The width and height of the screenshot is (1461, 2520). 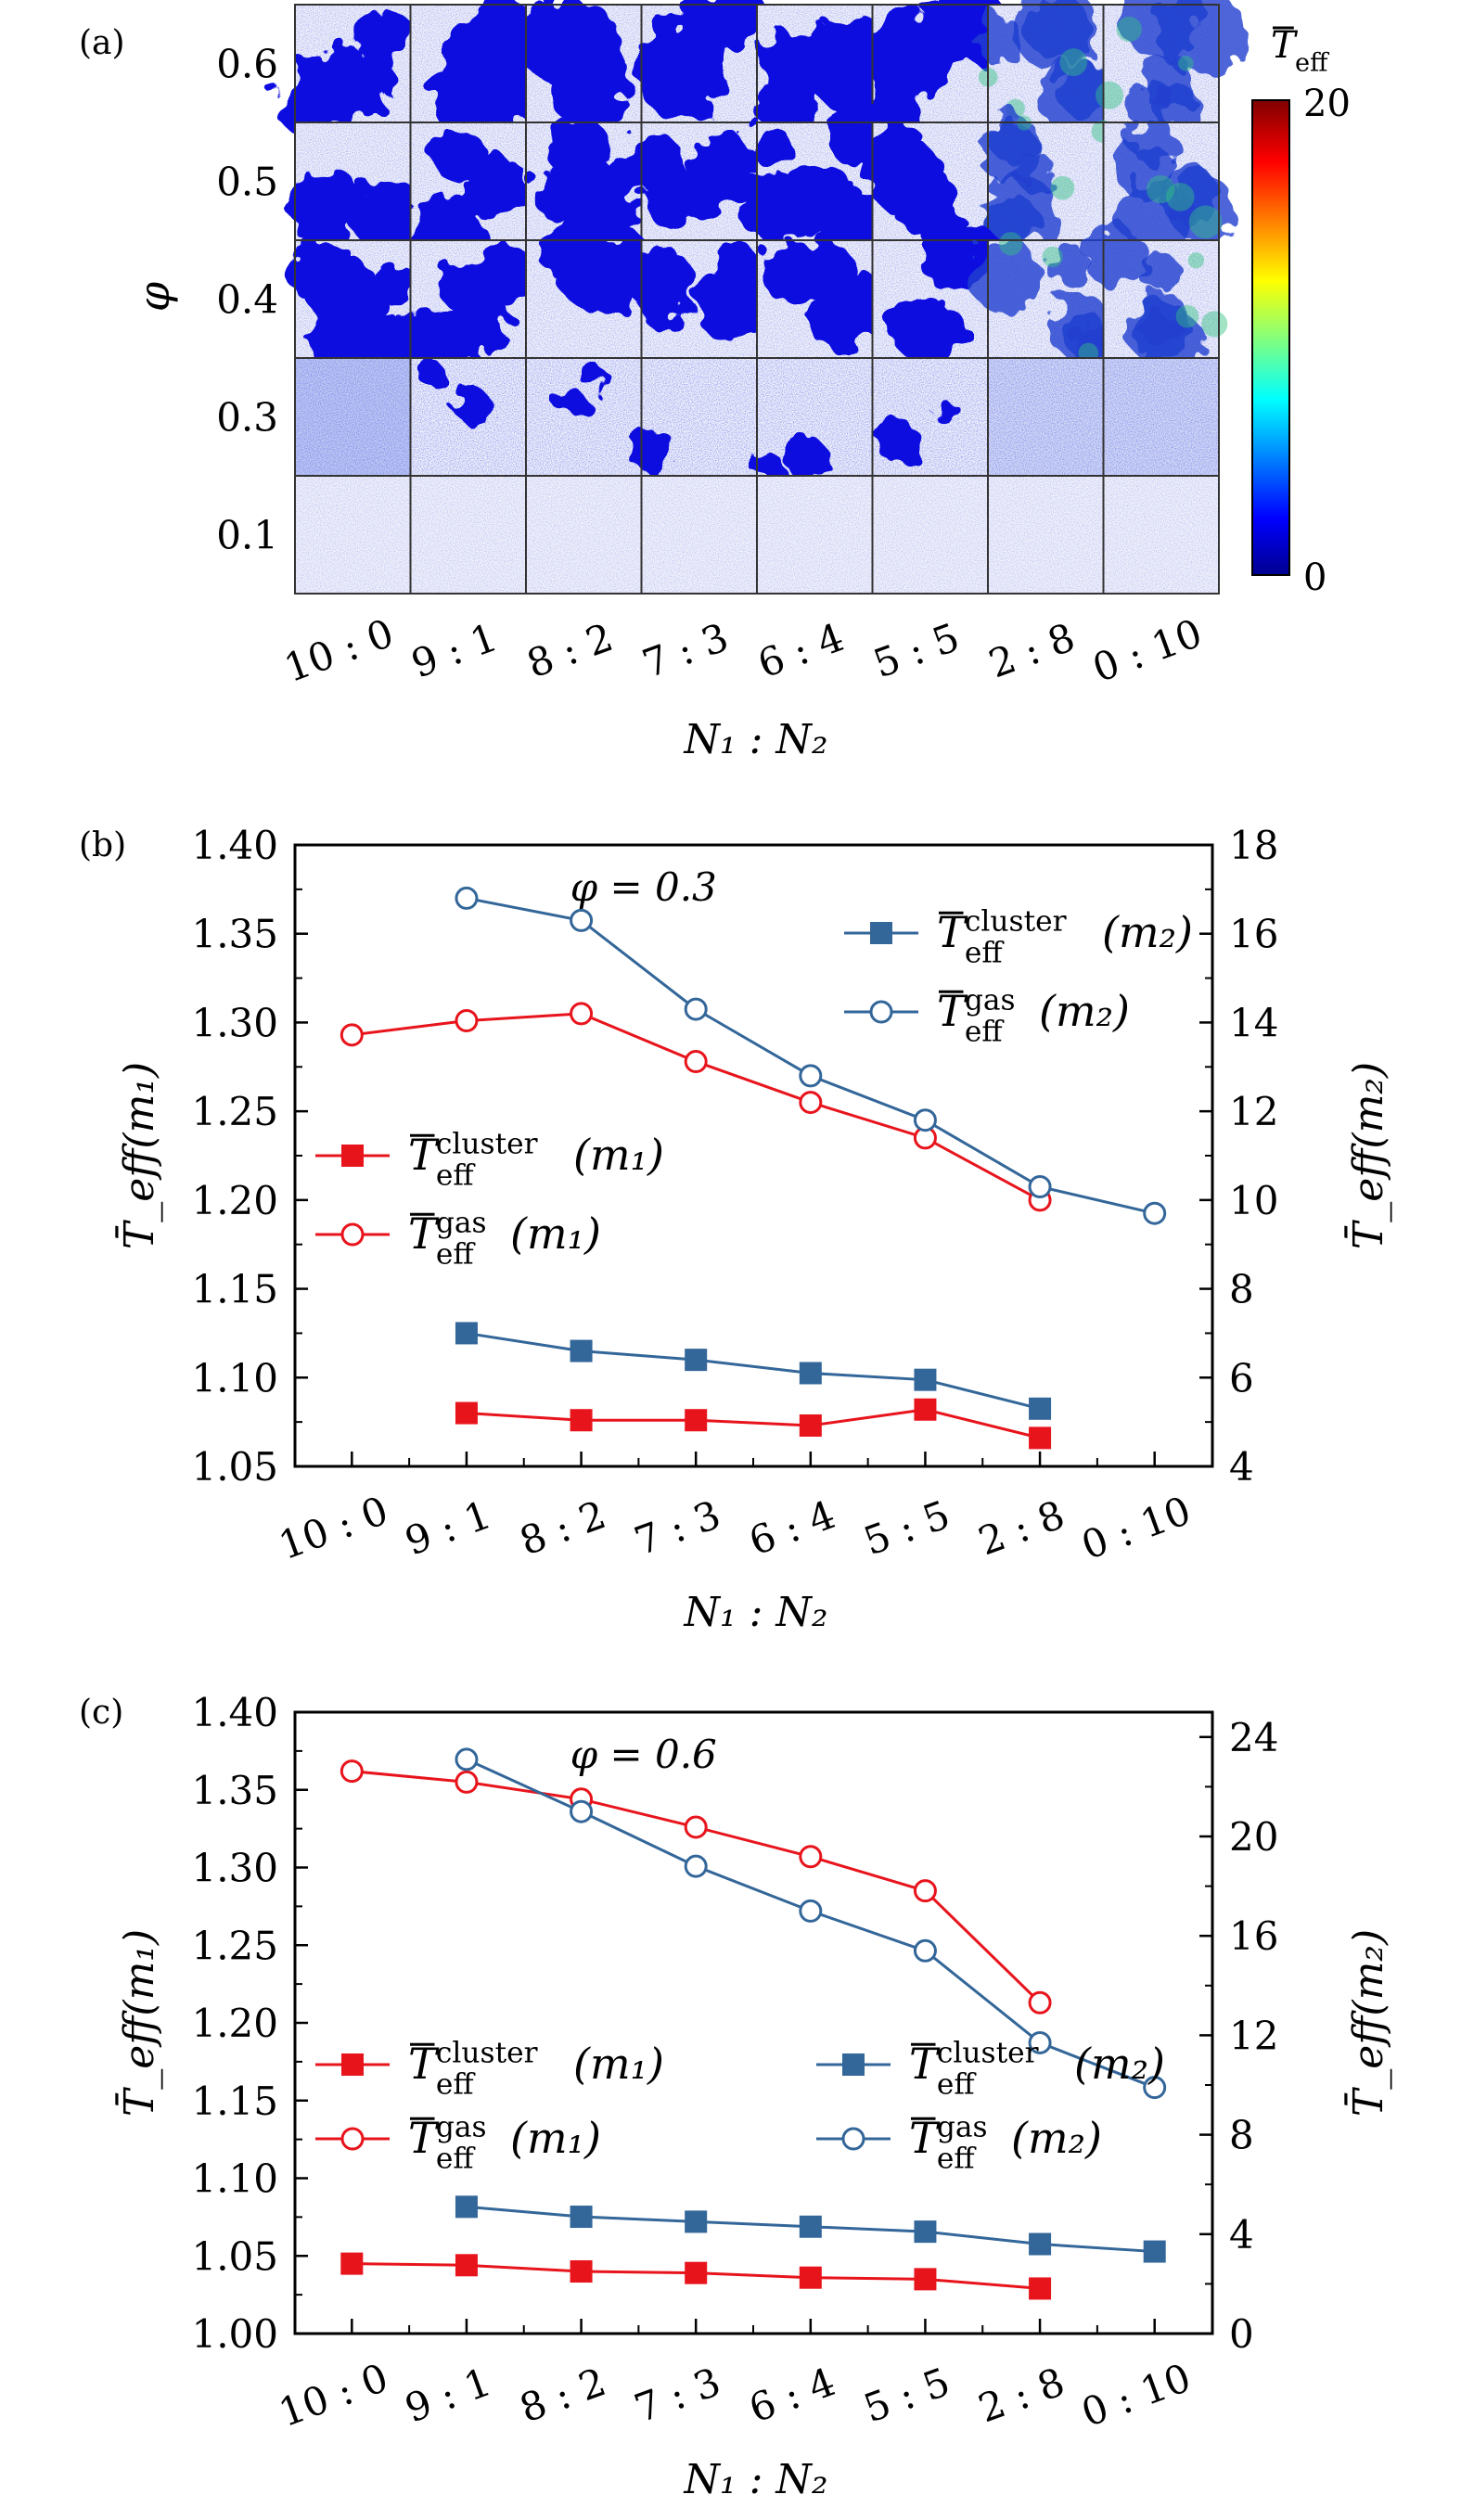 What do you see at coordinates (234, 2023) in the screenshot?
I see `y-tick-label: 1.20` at bounding box center [234, 2023].